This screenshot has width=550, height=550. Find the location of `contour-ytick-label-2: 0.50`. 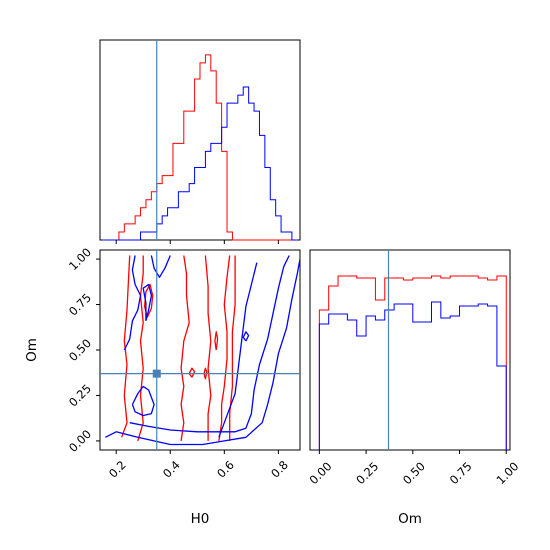

contour-ytick-label-2: 0.50 is located at coordinates (80, 350).